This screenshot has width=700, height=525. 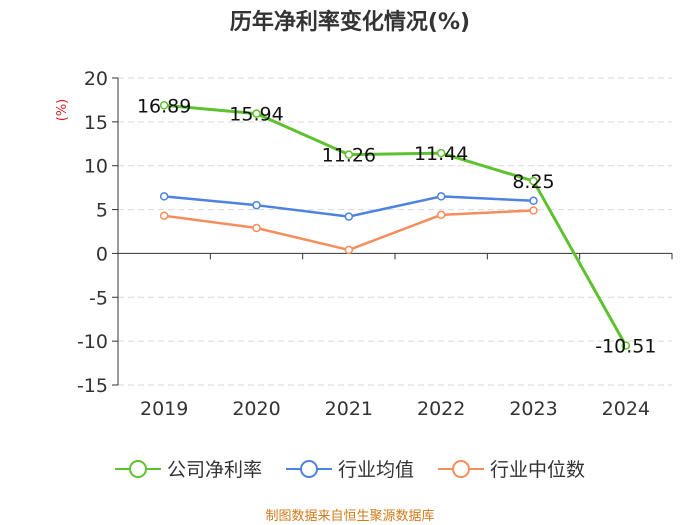 What do you see at coordinates (214, 470) in the screenshot?
I see `legend-label-company: 公司净利率` at bounding box center [214, 470].